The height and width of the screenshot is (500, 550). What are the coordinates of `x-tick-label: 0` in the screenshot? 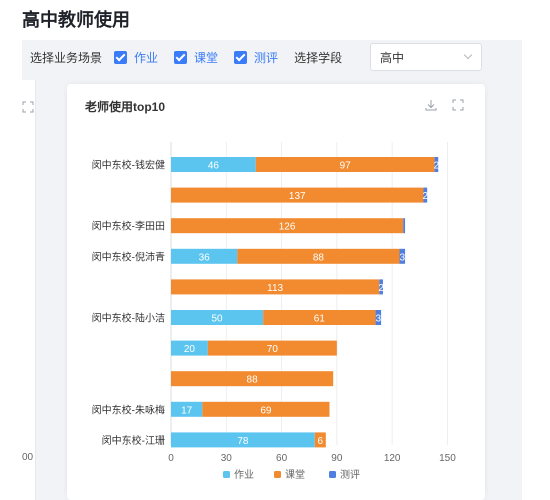 It's located at (171, 458).